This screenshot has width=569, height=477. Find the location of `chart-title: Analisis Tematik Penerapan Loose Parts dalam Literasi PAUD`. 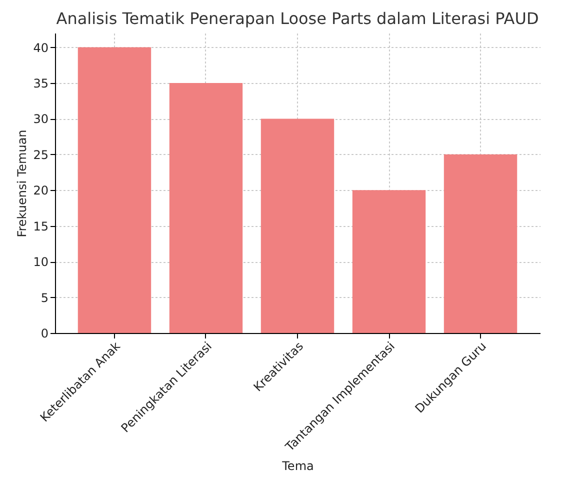

chart-title: Analisis Tematik Penerapan Loose Parts dalam Literasi PAUD is located at coordinates (297, 18).